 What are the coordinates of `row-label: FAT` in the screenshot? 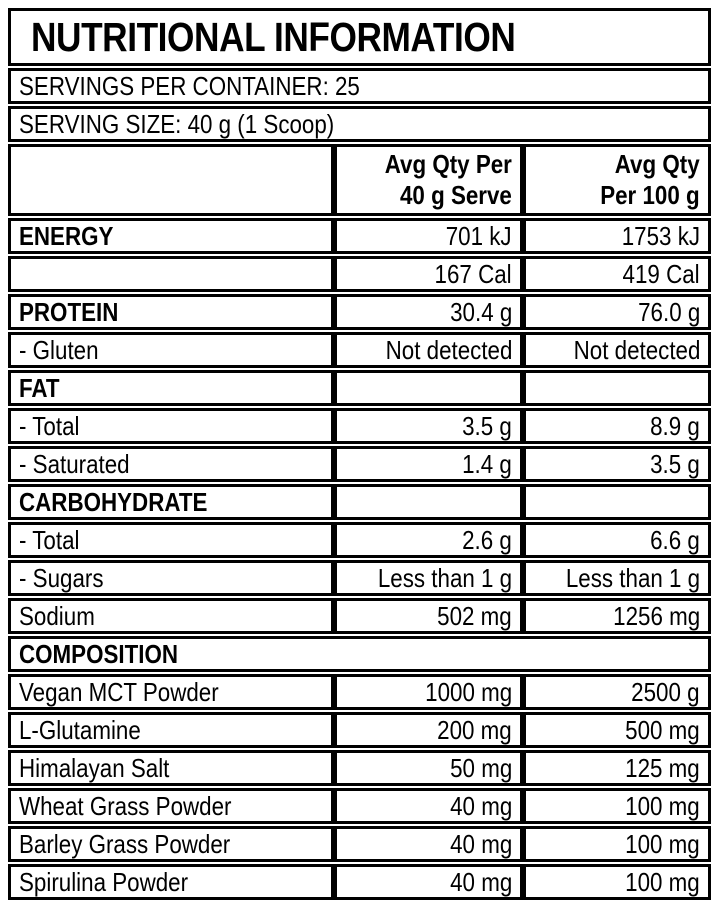 It's located at (39, 388).